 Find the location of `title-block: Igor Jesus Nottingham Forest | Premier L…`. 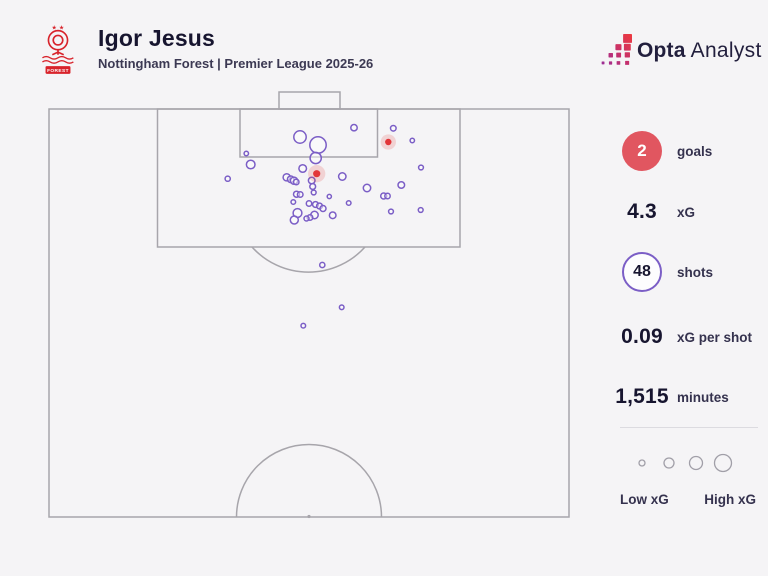

title-block: Igor Jesus Nottingham Forest | Premier L… is located at coordinates (235, 46).